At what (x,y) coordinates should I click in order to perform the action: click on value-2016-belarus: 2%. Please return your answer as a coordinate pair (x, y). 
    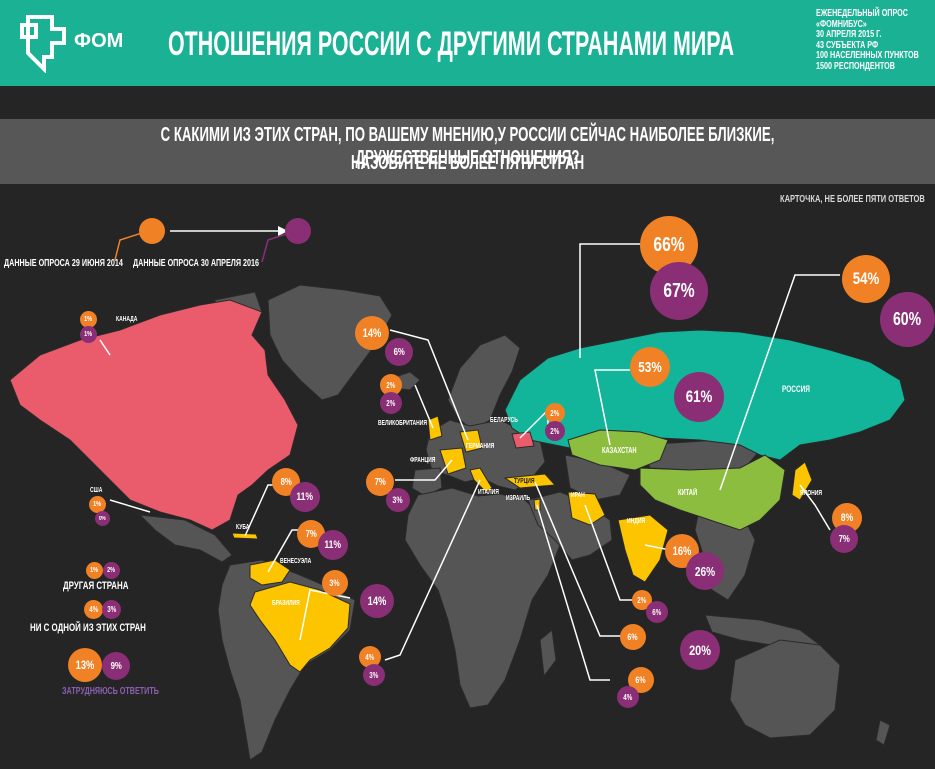
    Looking at the image, I should click on (555, 431).